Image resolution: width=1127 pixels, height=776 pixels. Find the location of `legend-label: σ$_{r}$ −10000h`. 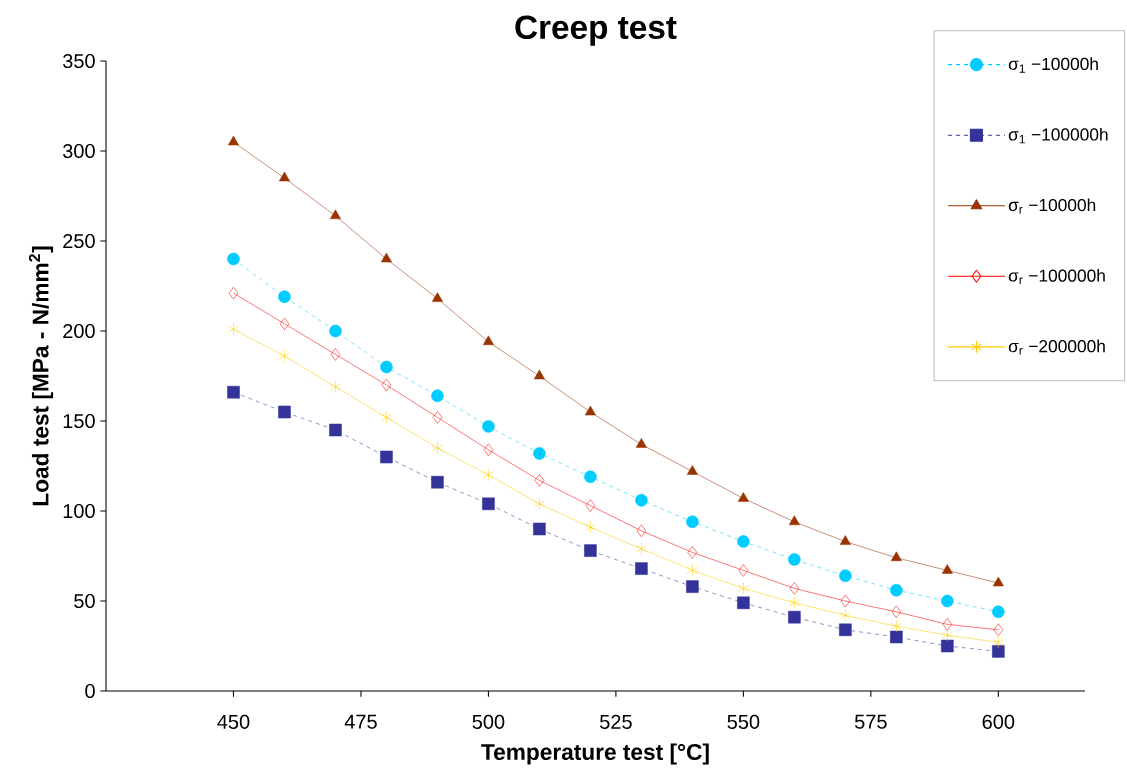

legend-label: σ$_{r}$ −10000h is located at coordinates (1052, 206).